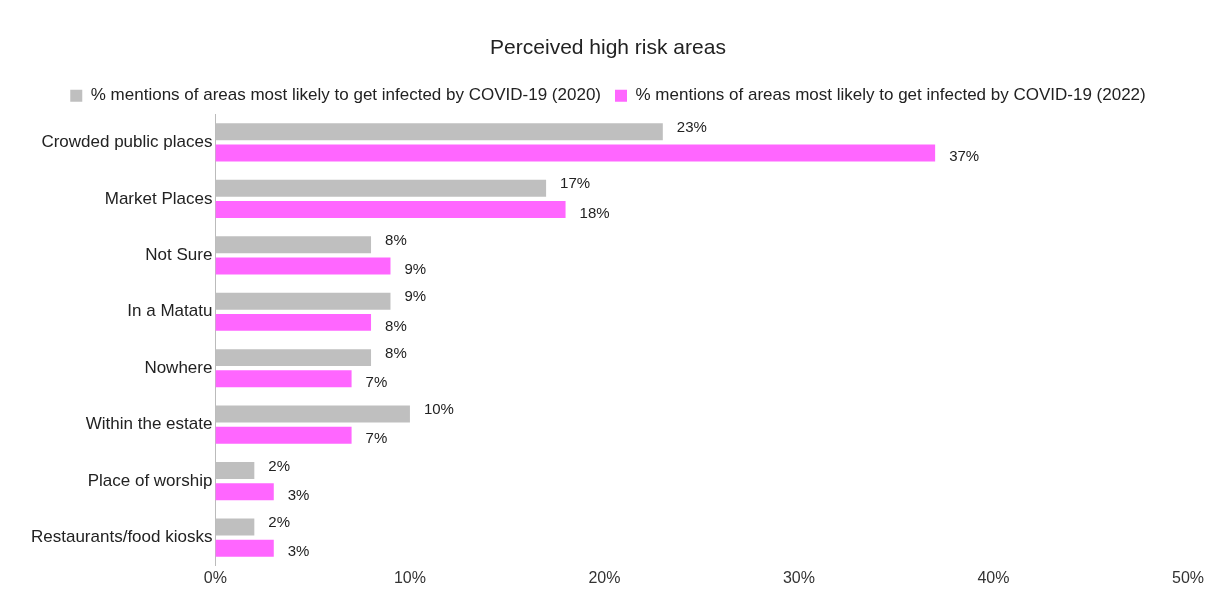  What do you see at coordinates (150, 480) in the screenshot?
I see `y-tick-label: Place of worship` at bounding box center [150, 480].